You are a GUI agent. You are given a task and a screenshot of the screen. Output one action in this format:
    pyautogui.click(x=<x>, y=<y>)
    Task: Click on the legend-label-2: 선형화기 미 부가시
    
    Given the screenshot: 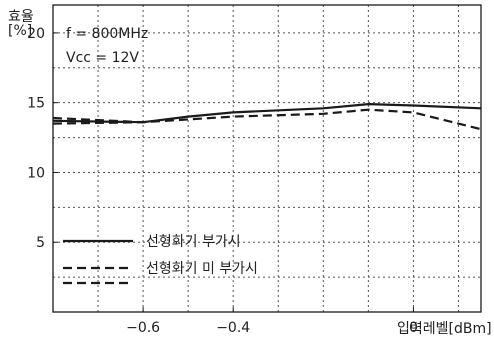 What is the action you would take?
    pyautogui.click(x=202, y=269)
    